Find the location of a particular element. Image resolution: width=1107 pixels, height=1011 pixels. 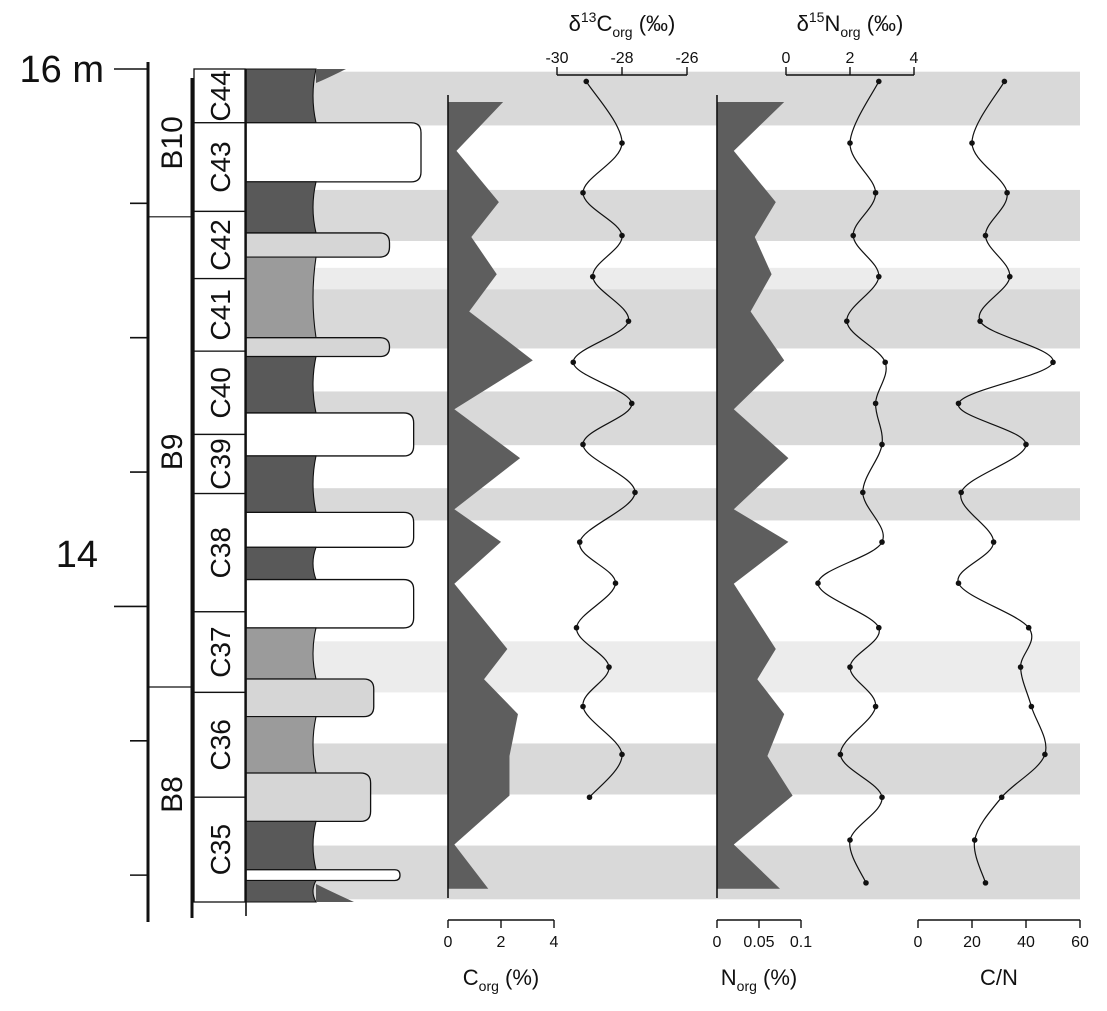

panel-0-tick-label: 0 is located at coordinates (448, 942).